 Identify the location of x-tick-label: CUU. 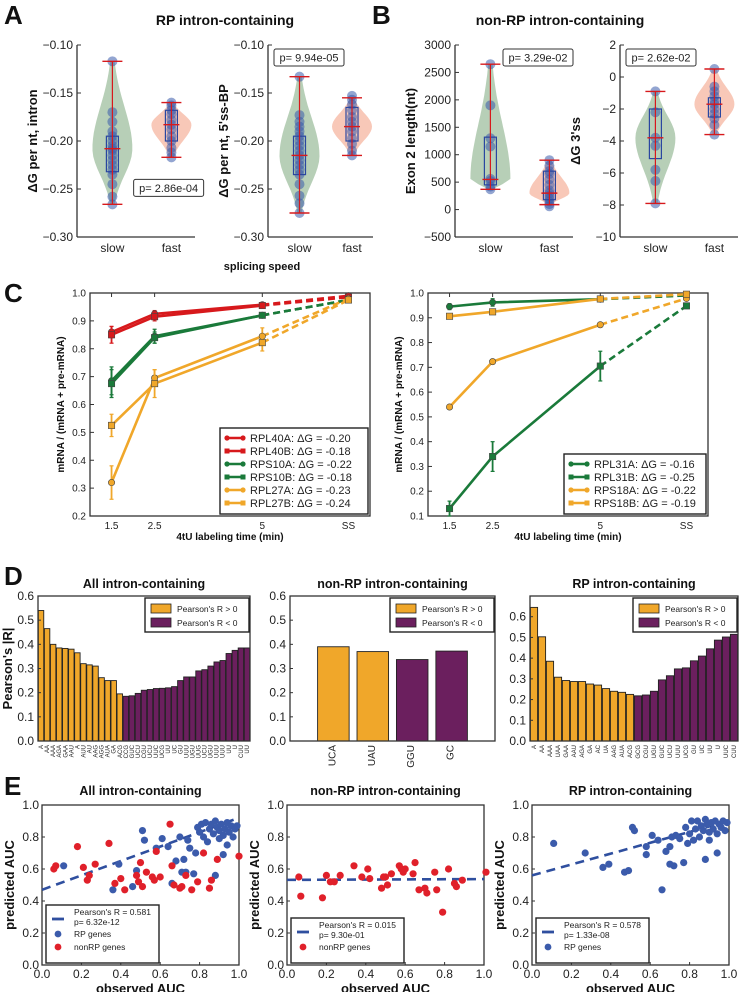
(735, 751).